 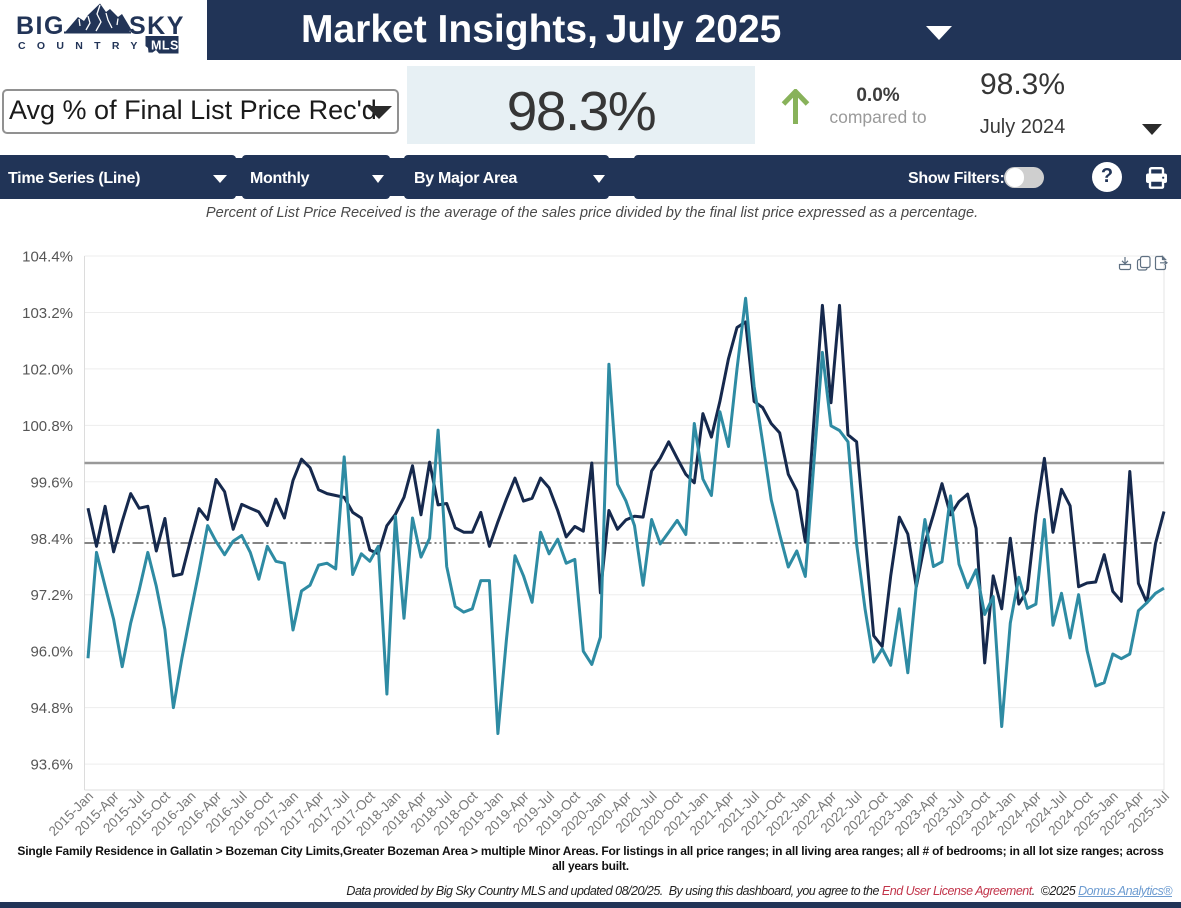 I want to click on svg-text: COUNTRY, so click(x=83, y=46).